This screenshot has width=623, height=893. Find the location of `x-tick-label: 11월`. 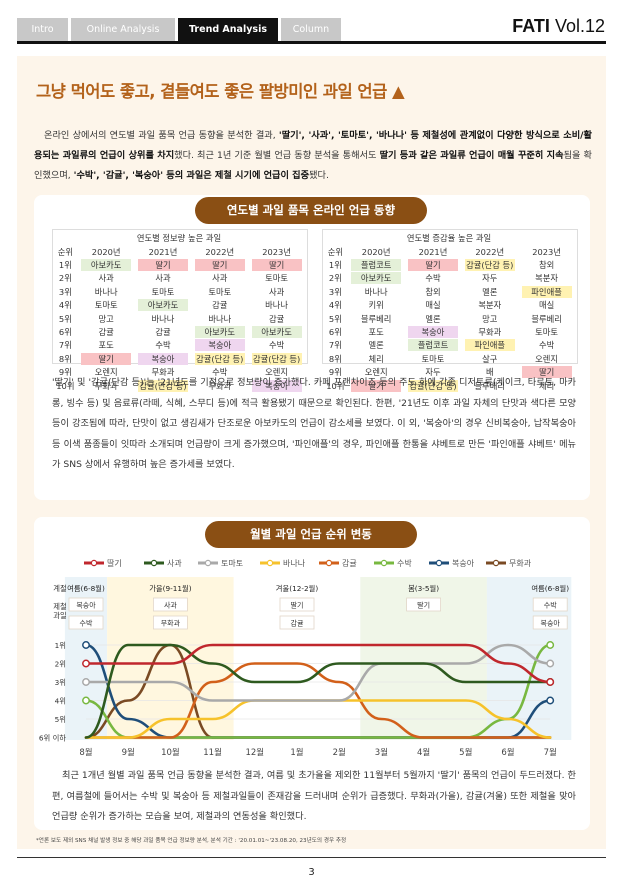

x-tick-label: 11월 is located at coordinates (212, 752).